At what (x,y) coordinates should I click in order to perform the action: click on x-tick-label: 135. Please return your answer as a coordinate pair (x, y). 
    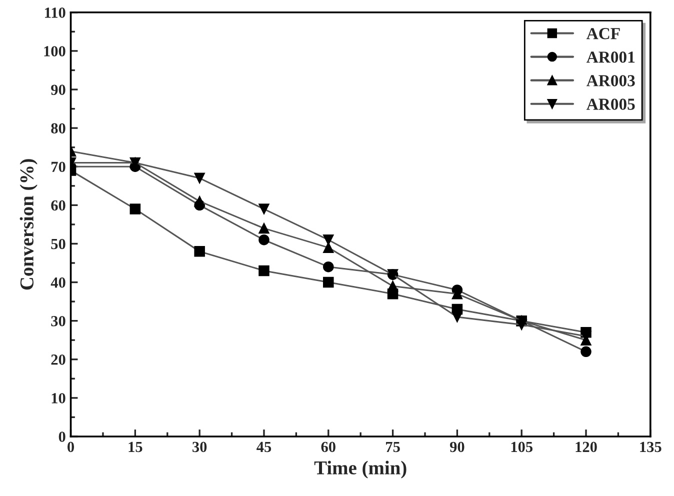
    Looking at the image, I should click on (651, 447).